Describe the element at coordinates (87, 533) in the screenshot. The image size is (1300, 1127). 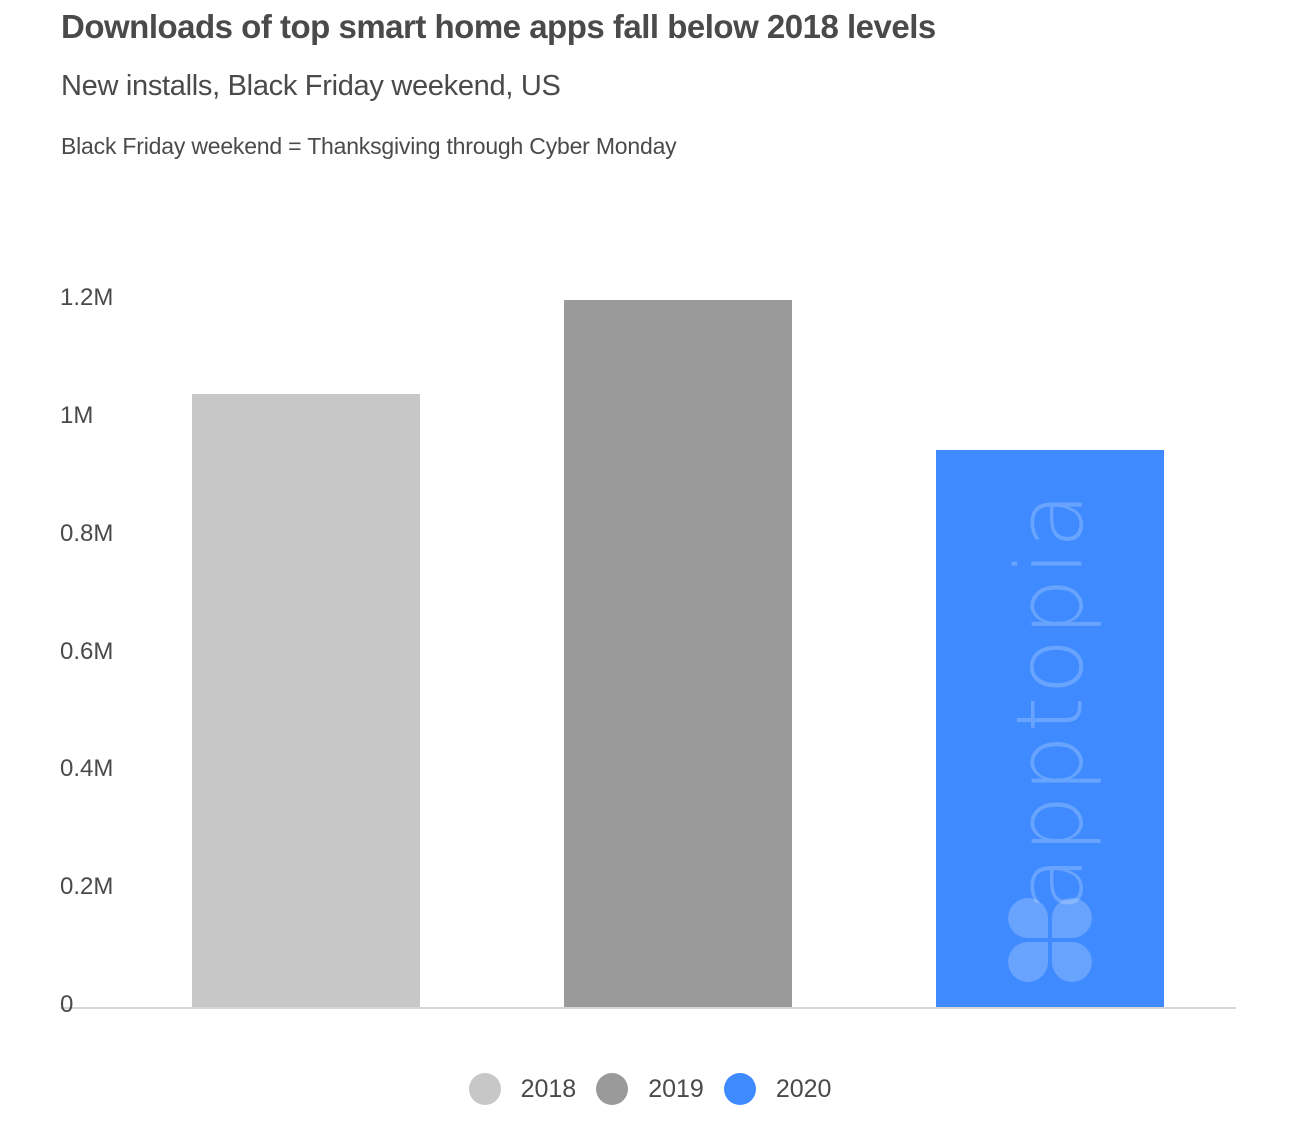
I see `y-tick-label: 0.8M` at that location.